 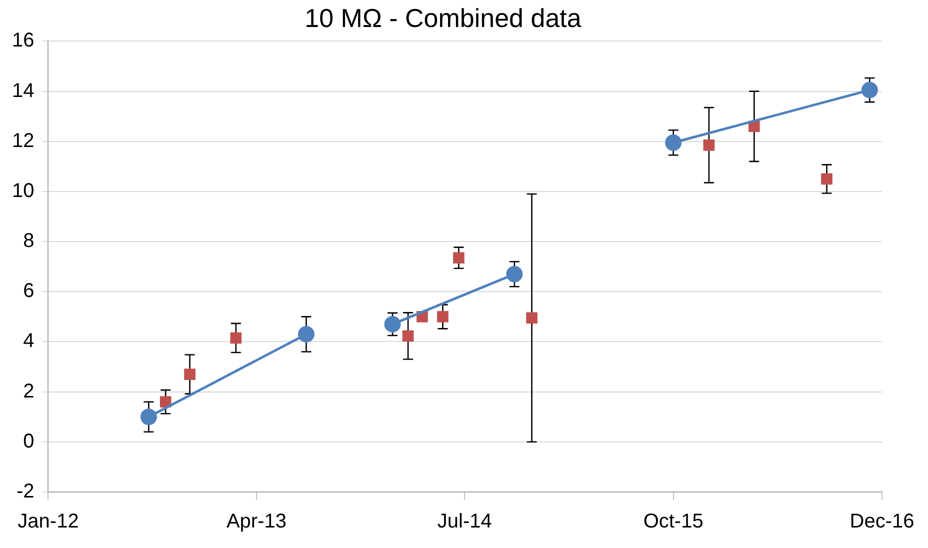 I want to click on y-tick-label: 0, so click(x=28, y=441).